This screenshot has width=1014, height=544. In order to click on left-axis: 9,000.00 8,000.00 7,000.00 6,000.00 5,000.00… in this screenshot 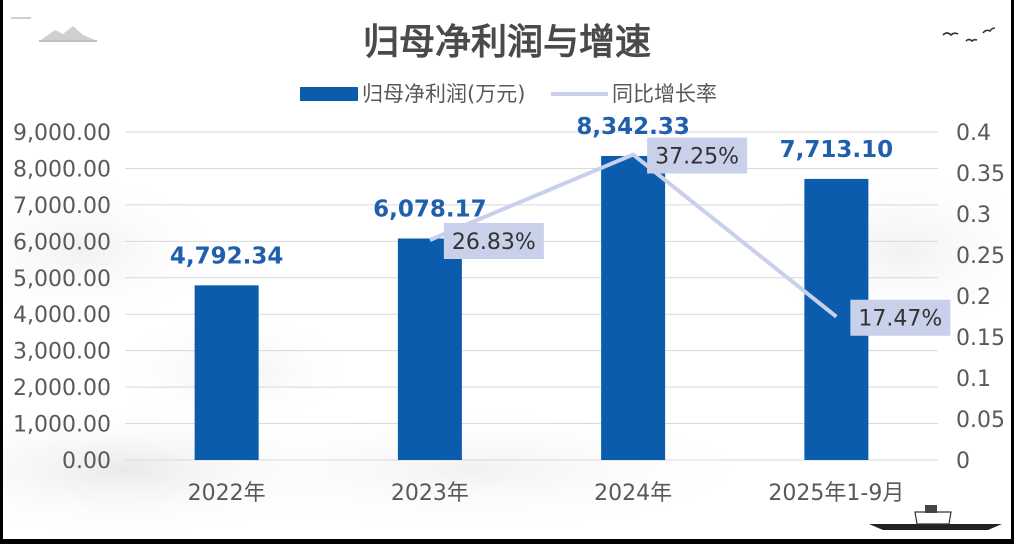, I will do `click(62, 297)`.